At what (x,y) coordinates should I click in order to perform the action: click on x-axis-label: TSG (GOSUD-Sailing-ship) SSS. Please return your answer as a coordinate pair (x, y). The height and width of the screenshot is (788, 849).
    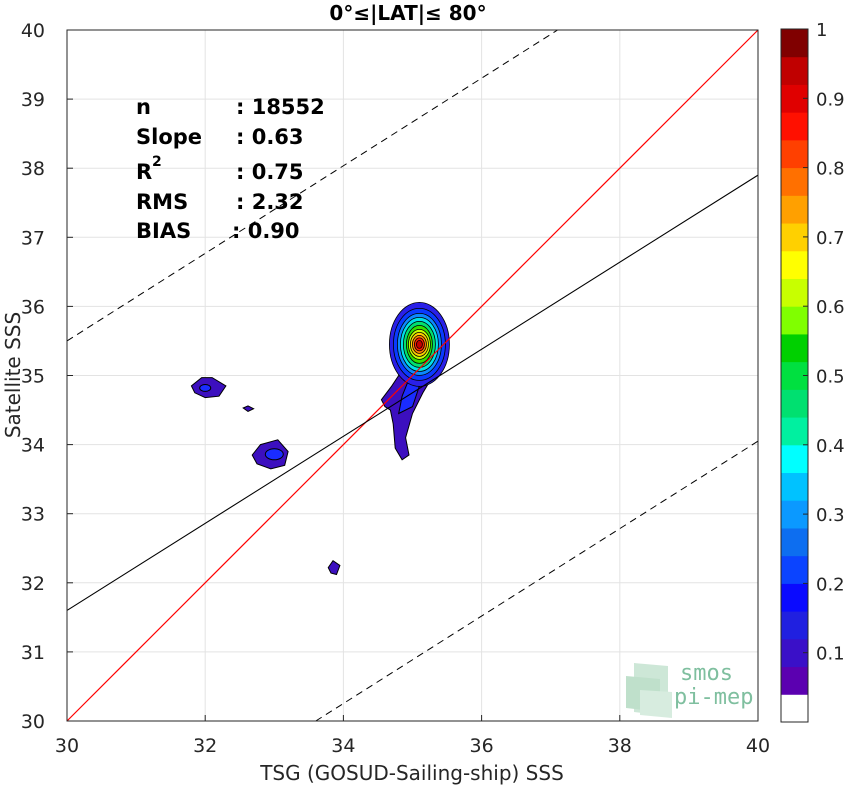
    Looking at the image, I should click on (411, 773).